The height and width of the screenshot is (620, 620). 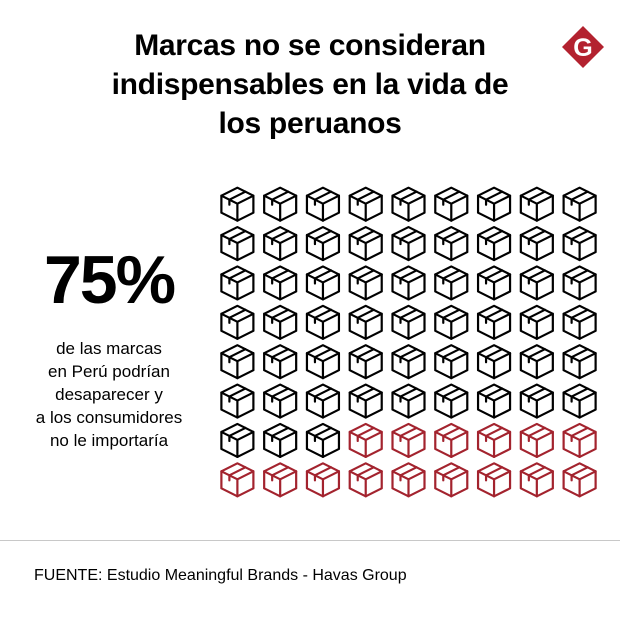 I want to click on gestion-logo-icon: G, so click(x=583, y=47).